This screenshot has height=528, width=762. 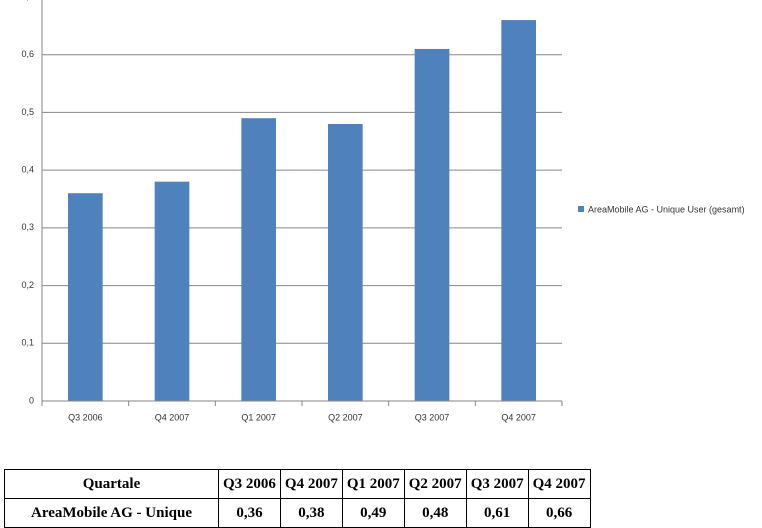 I want to click on y-tick-label: 0,1, so click(x=27, y=343).